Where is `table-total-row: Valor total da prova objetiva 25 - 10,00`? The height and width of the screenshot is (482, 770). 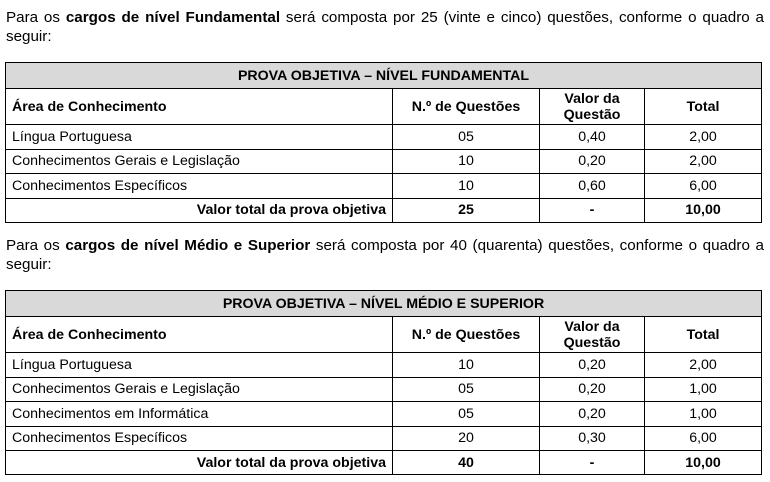 table-total-row: Valor total da prova objetiva 25 - 10,00 is located at coordinates (383, 210).